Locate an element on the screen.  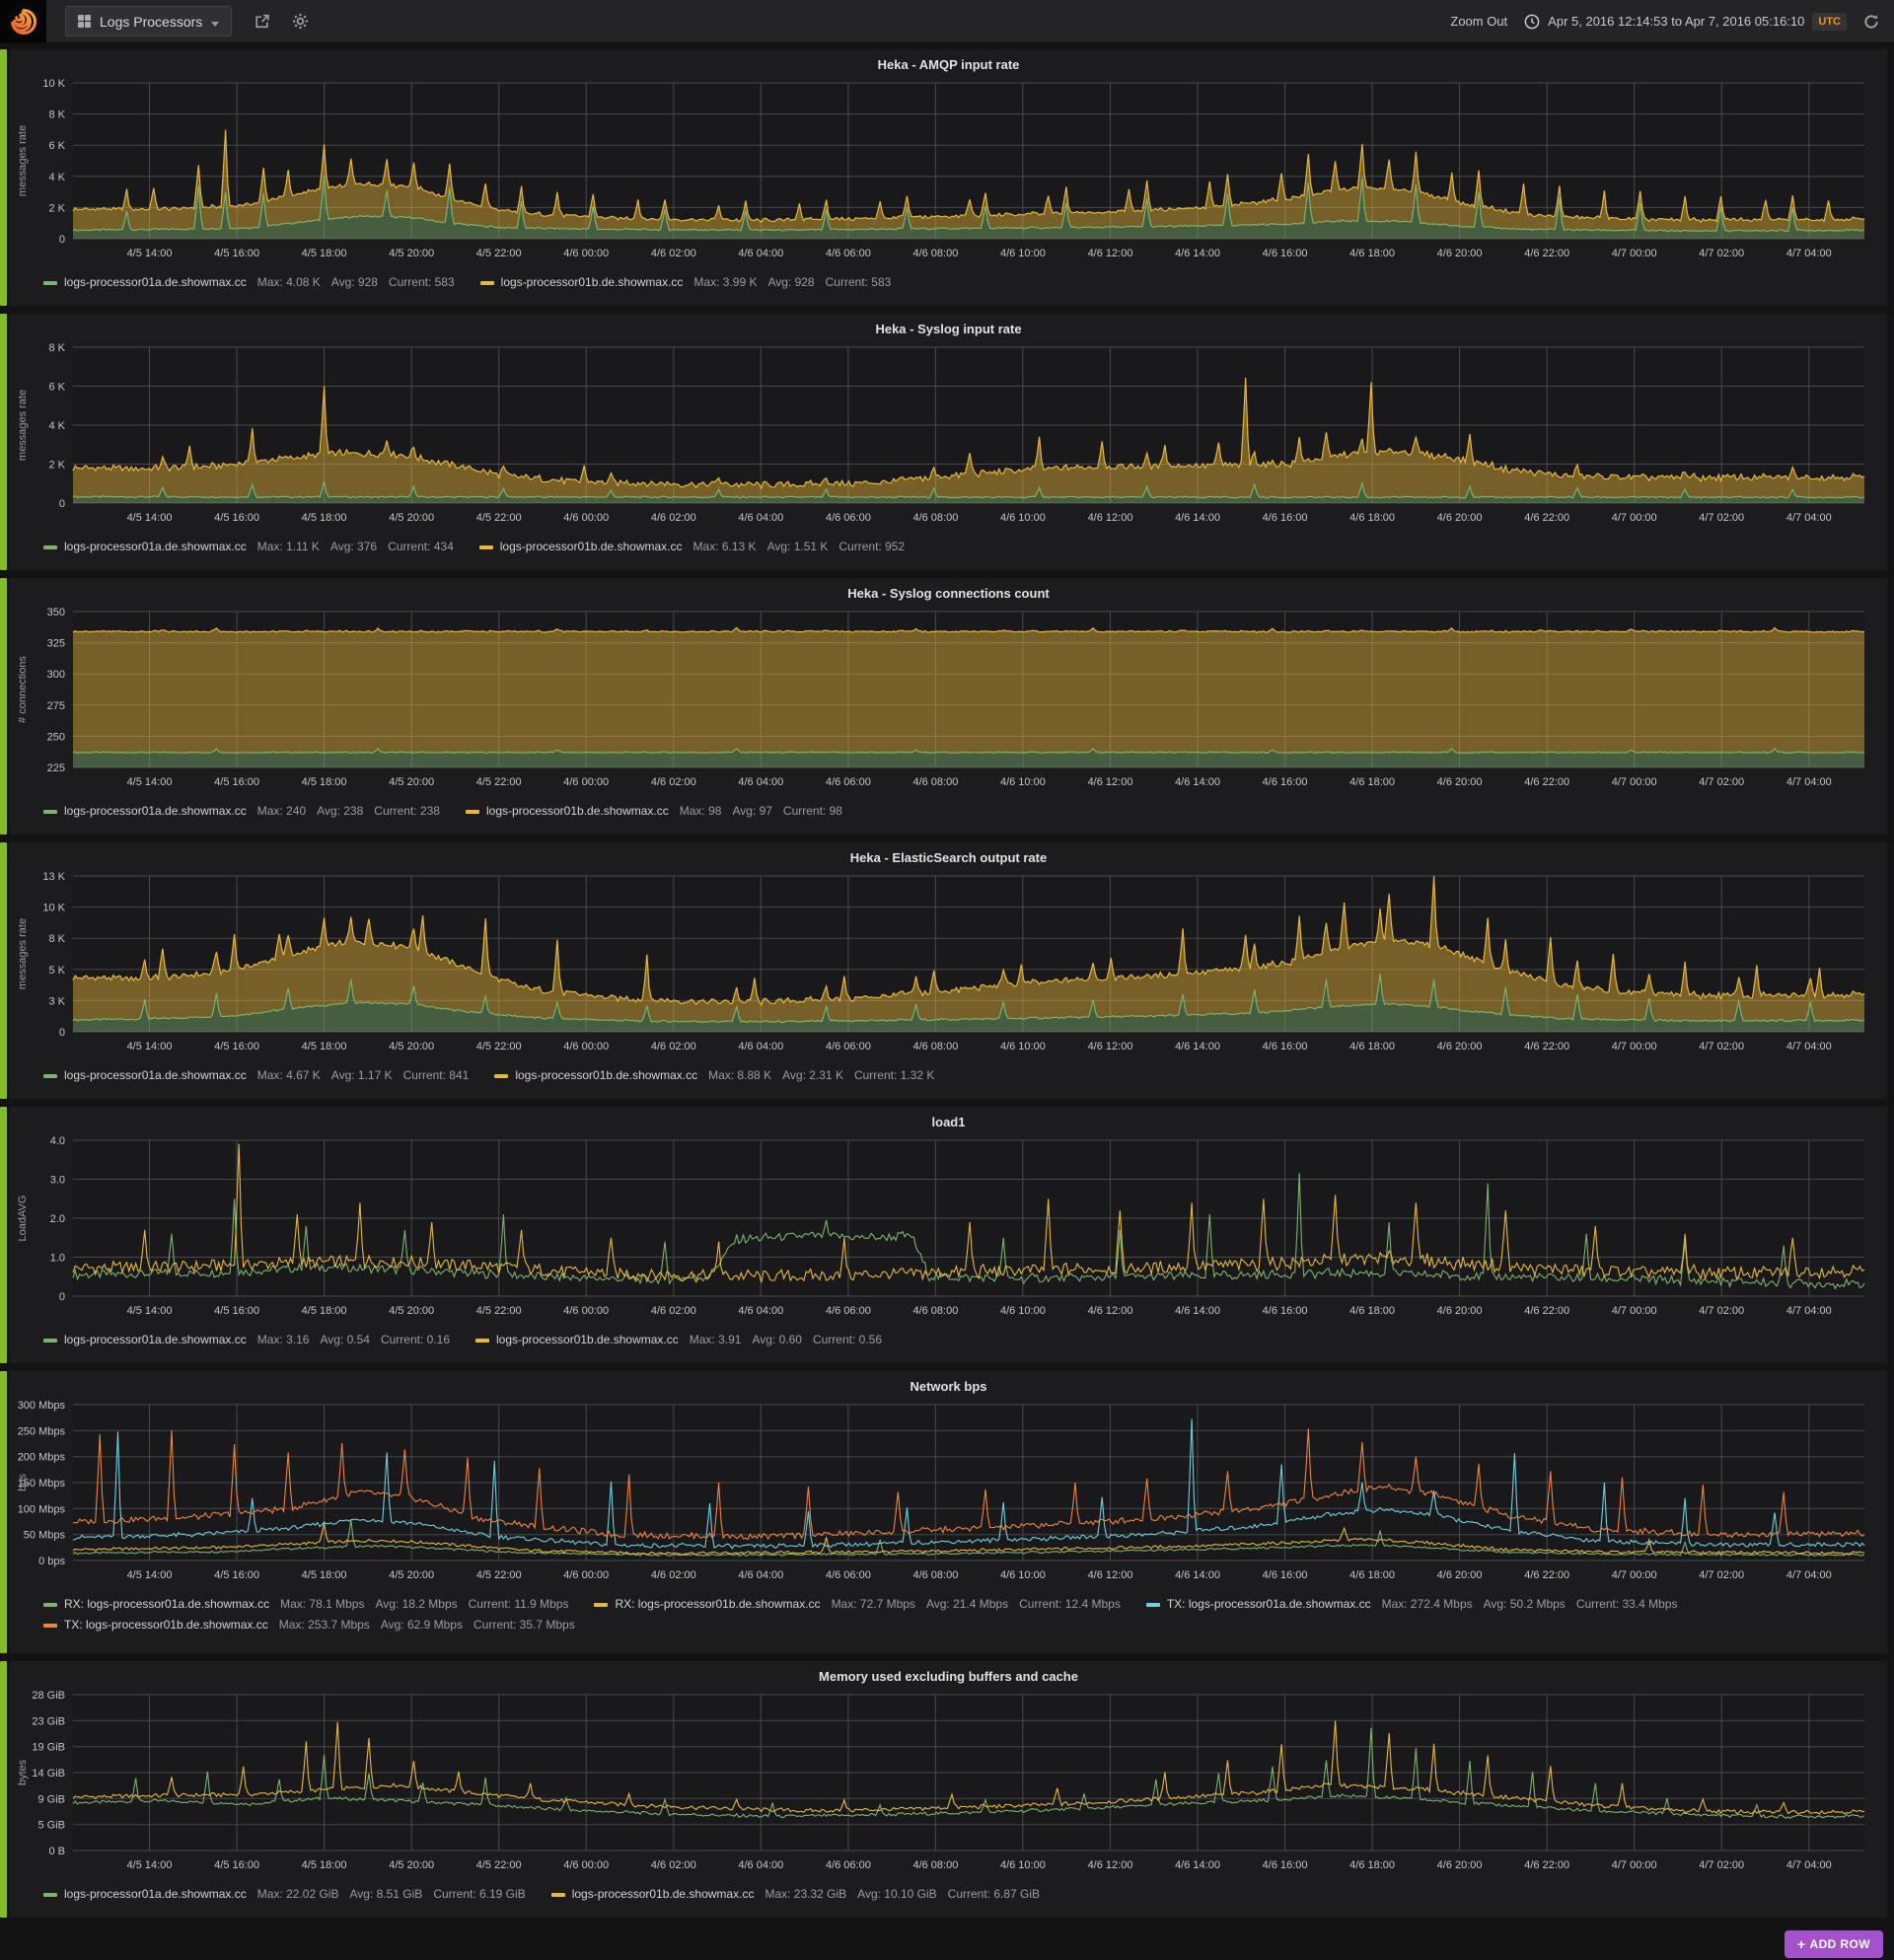
series-name: TX: logs-processor01a.de.showmax.cc is located at coordinates (1268, 1604).